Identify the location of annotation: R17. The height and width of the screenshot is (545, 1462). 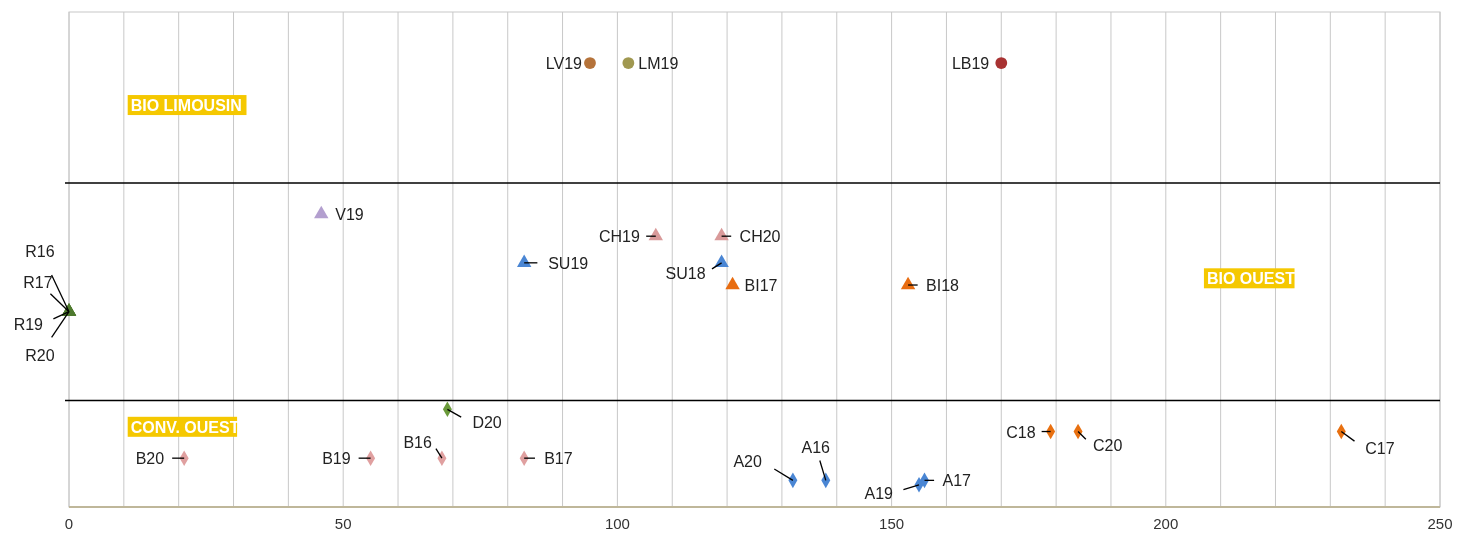
(38, 282).